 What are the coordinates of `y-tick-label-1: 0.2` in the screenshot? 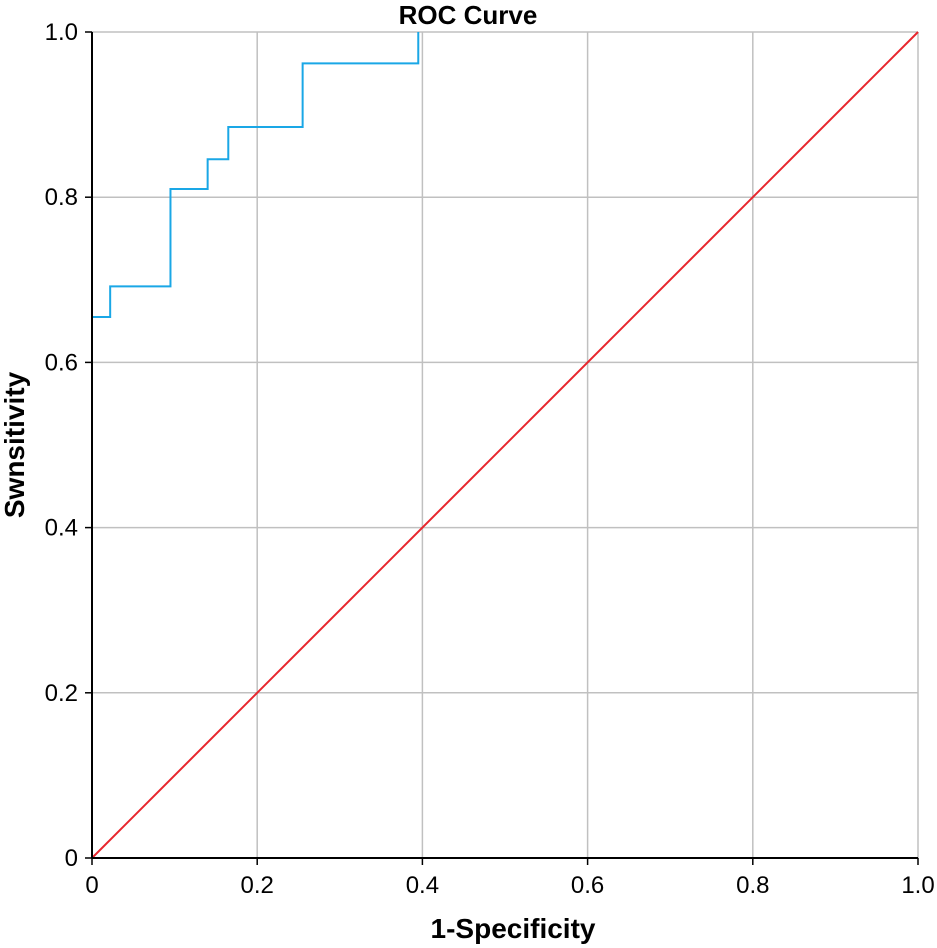 It's located at (61, 693).